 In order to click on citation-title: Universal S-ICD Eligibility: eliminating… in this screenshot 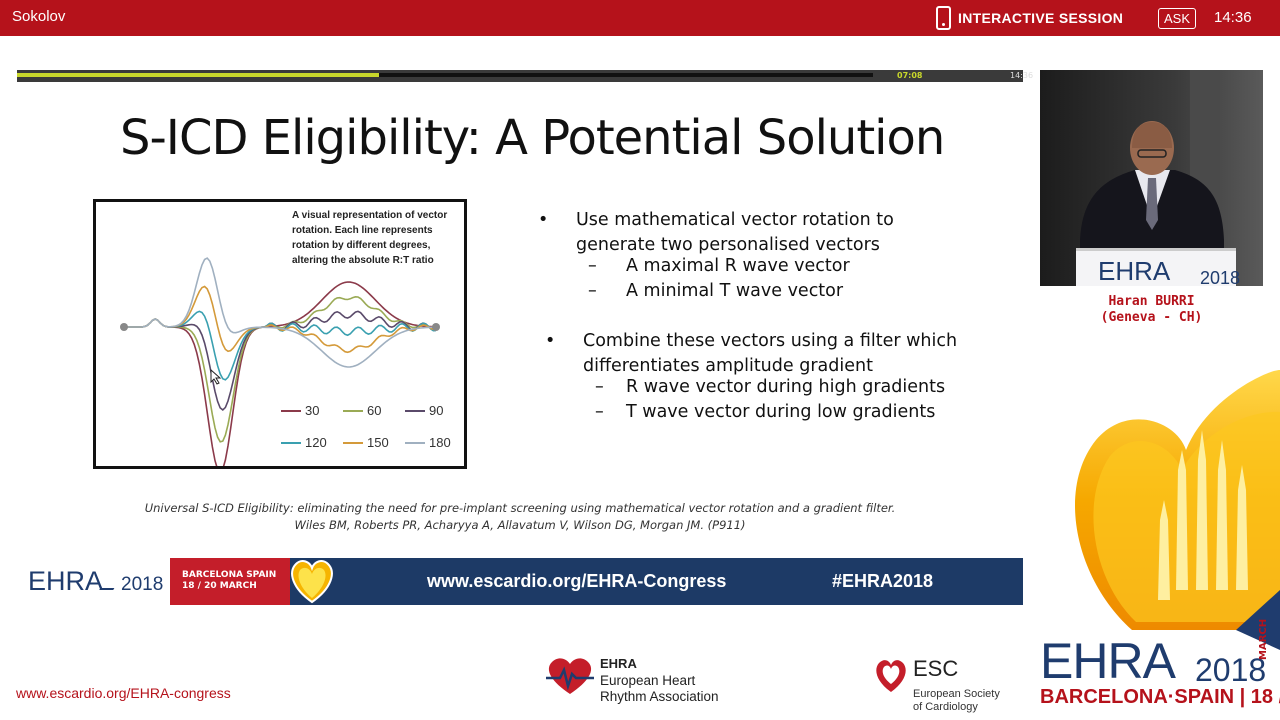, I will do `click(520, 508)`.